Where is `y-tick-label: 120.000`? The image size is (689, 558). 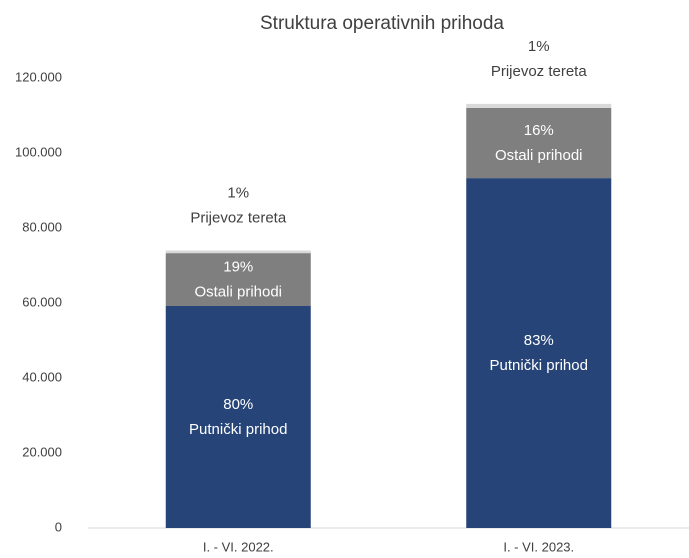
y-tick-label: 120.000 is located at coordinates (38, 76).